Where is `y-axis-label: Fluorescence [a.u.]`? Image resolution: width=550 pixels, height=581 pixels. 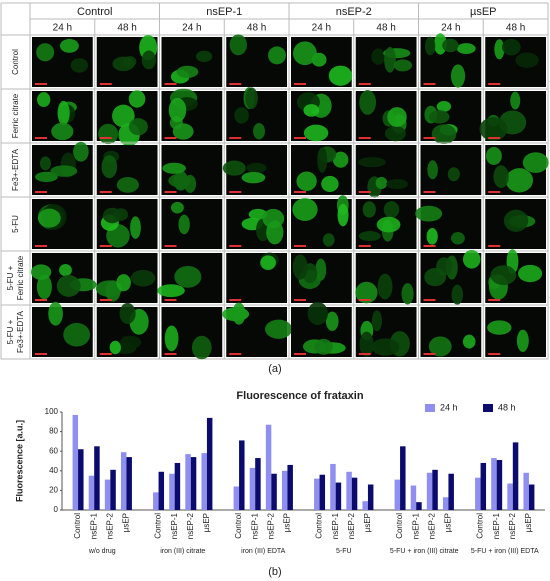
y-axis-label: Fluorescence [a.u.] is located at coordinates (19, 461).